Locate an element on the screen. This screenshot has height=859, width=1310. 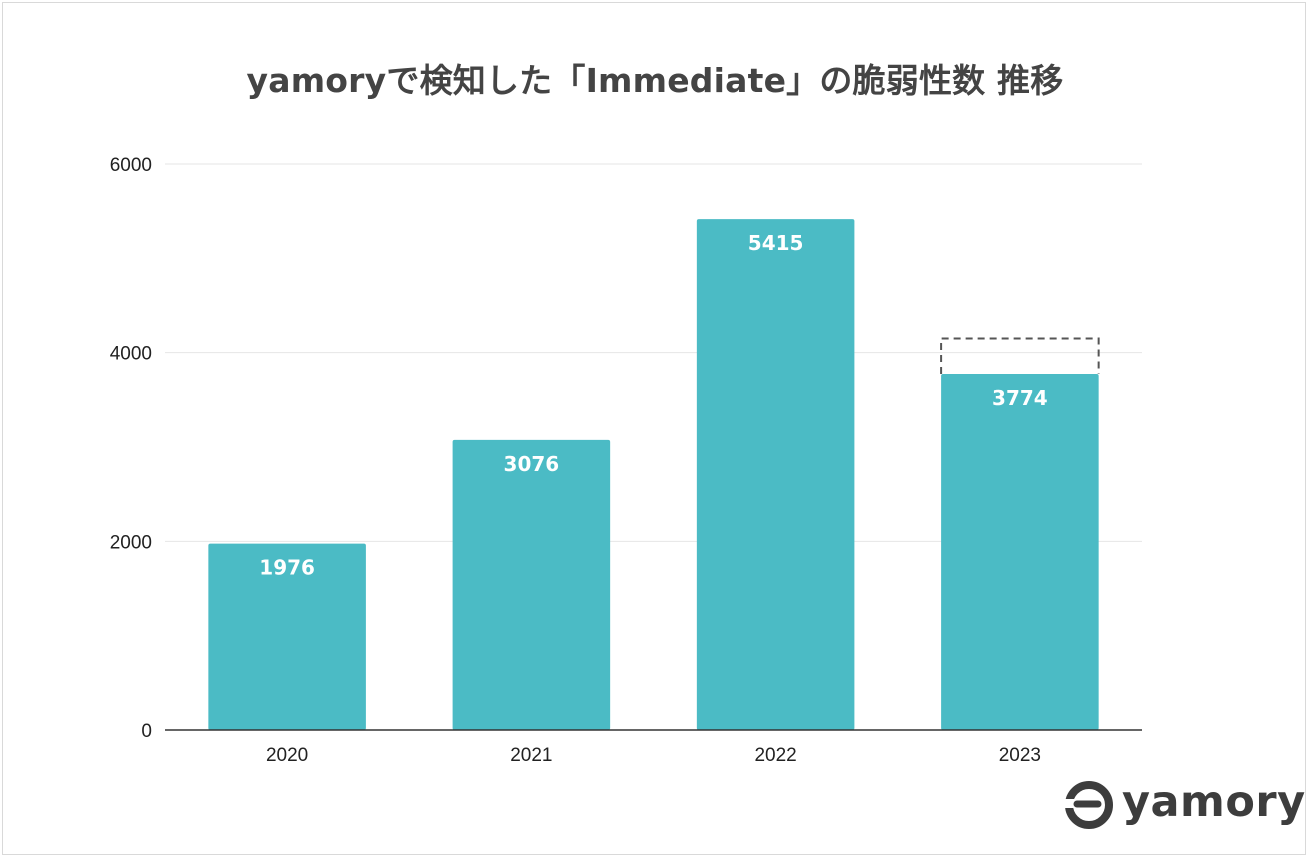
x-tick-label: 2023 is located at coordinates (1020, 755).